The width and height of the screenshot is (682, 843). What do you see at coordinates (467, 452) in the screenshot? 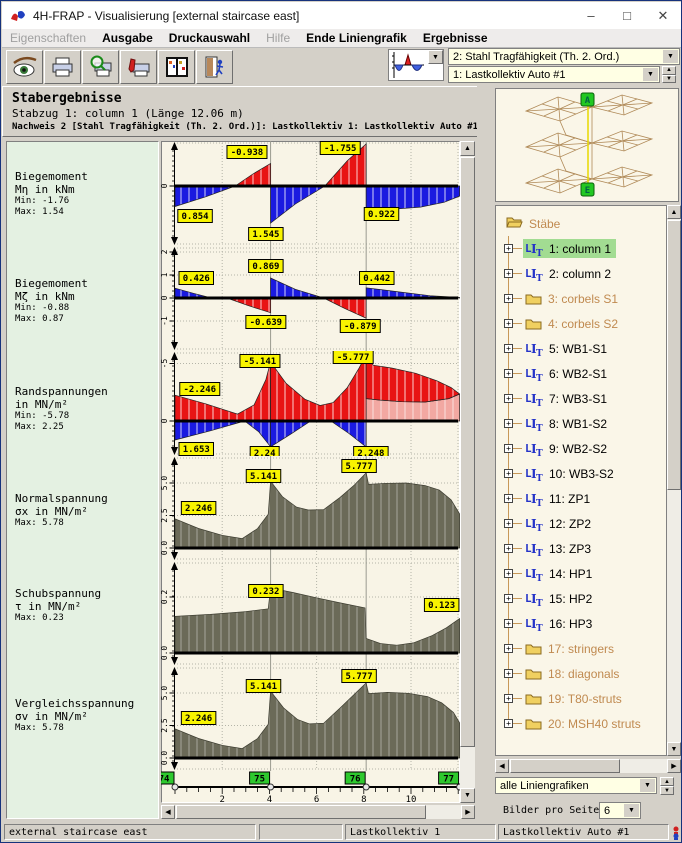
I see `vscroll-thumb` at bounding box center [467, 452].